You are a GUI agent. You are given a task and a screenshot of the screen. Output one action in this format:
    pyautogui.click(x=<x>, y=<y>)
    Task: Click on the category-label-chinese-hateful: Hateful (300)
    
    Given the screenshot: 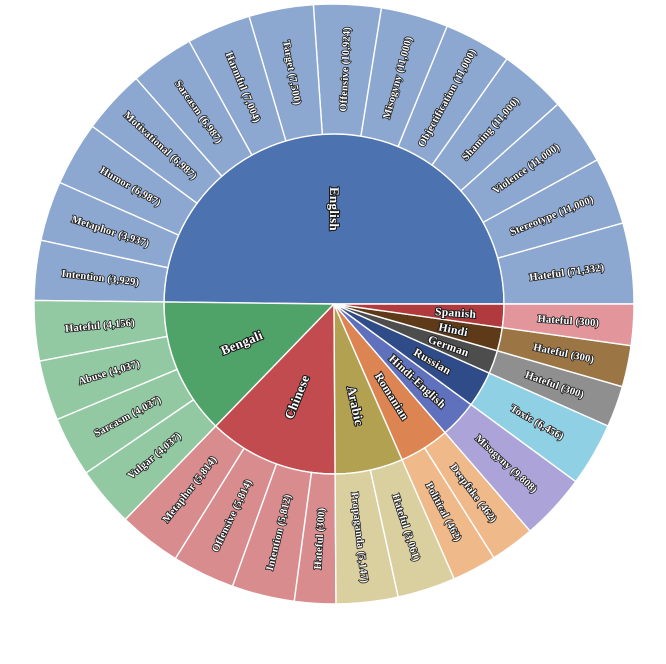 What is the action you would take?
    pyautogui.click(x=320, y=538)
    